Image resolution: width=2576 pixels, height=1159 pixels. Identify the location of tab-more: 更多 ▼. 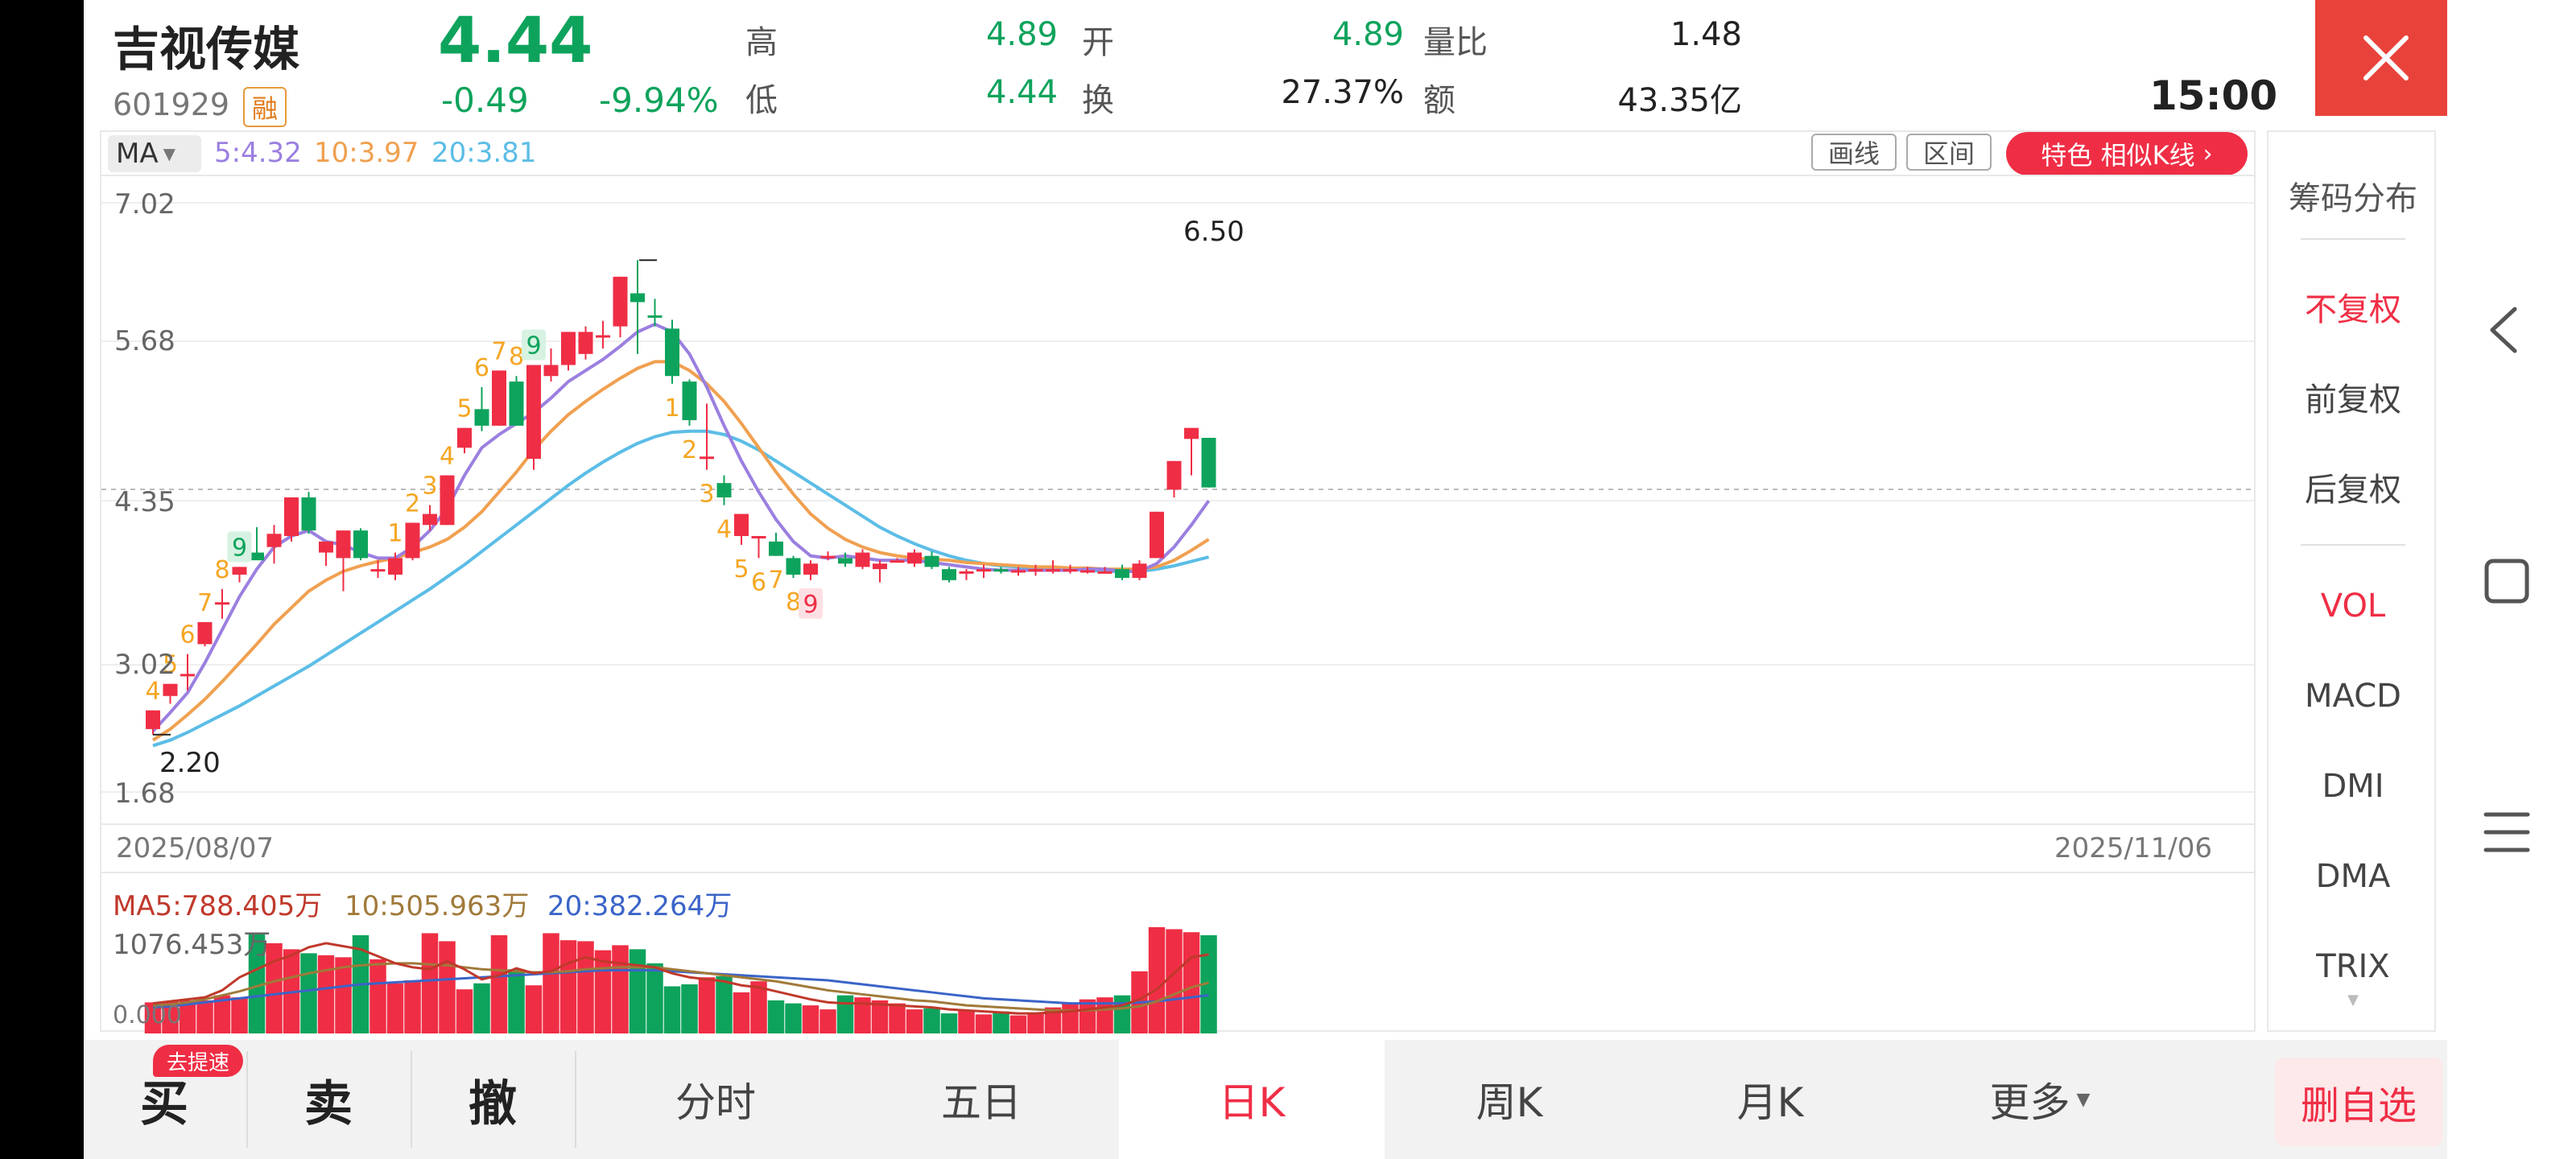
(2040, 1099).